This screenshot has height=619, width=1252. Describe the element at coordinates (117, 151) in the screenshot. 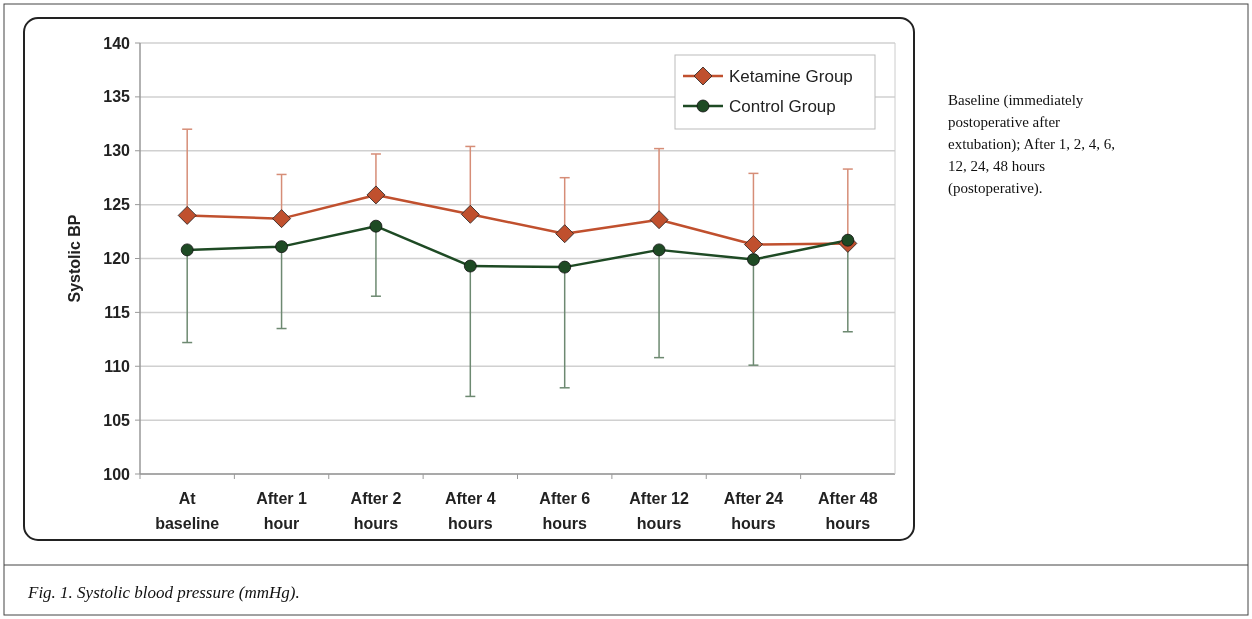

I see `y-tick-label: 130` at that location.